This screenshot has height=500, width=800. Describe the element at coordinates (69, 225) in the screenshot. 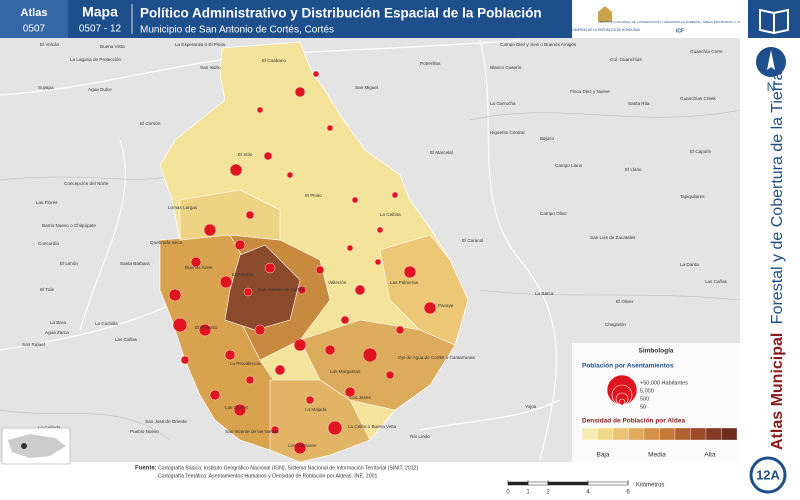

I see `place-label: Barrio Nuevo o Chiquipate` at that location.